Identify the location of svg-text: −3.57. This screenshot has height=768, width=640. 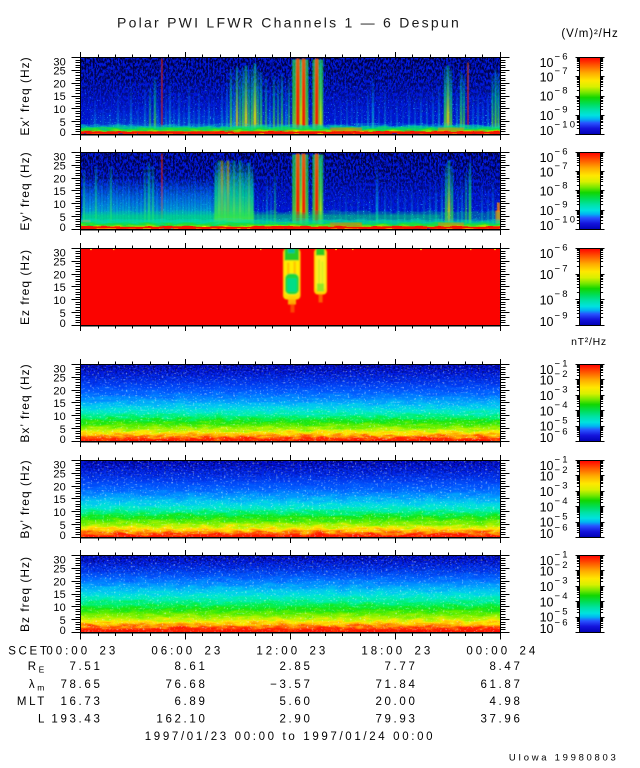
(291, 685).